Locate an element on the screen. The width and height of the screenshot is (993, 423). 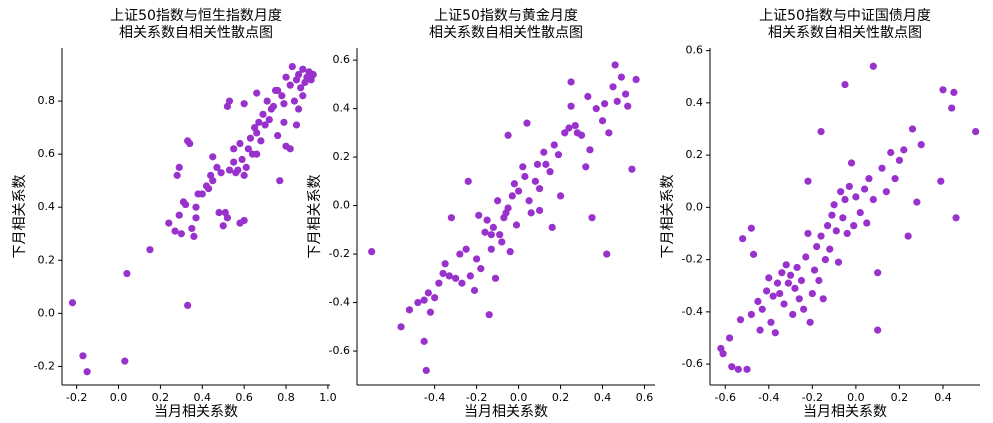
x-tick-label: 0.8 is located at coordinates (286, 397).